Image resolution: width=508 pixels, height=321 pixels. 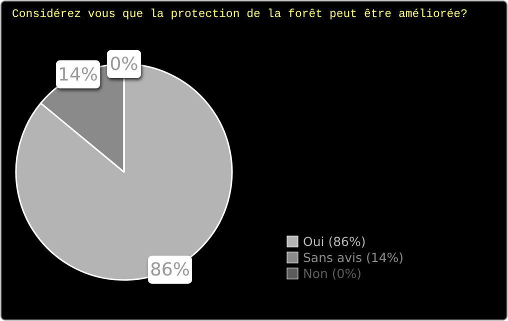 What do you see at coordinates (240, 14) in the screenshot?
I see `chart-title: Considérez vous que la protection de la forêt peut être améliorée?` at bounding box center [240, 14].